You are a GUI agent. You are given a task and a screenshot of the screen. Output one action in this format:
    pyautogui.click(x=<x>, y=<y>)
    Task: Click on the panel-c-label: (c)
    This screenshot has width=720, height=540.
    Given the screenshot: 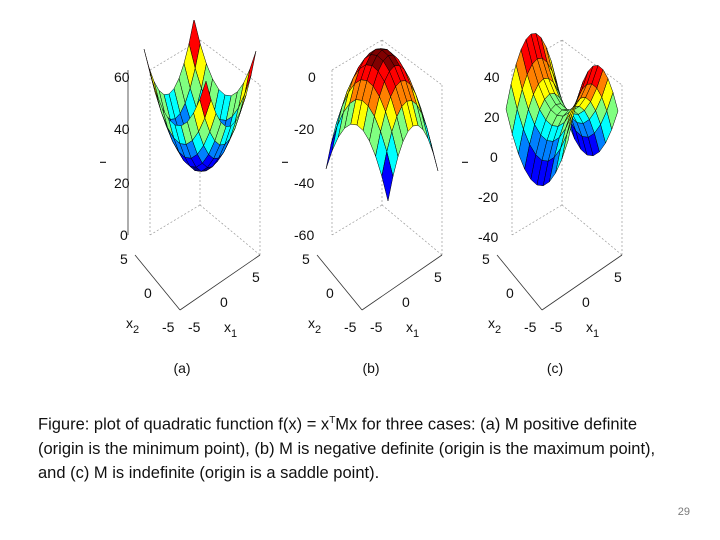 What is the action you would take?
    pyautogui.click(x=555, y=368)
    